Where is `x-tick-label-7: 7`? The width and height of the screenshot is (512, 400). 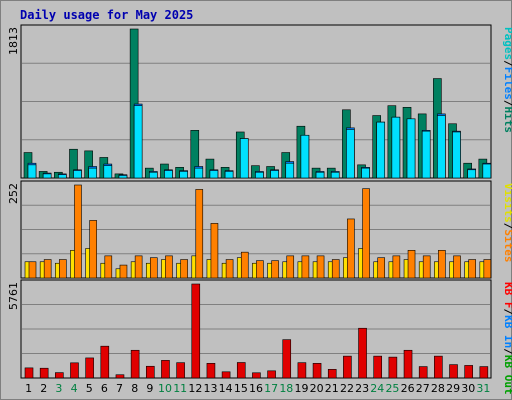 x-tick-label-7: 7 is located at coordinates (119, 388).